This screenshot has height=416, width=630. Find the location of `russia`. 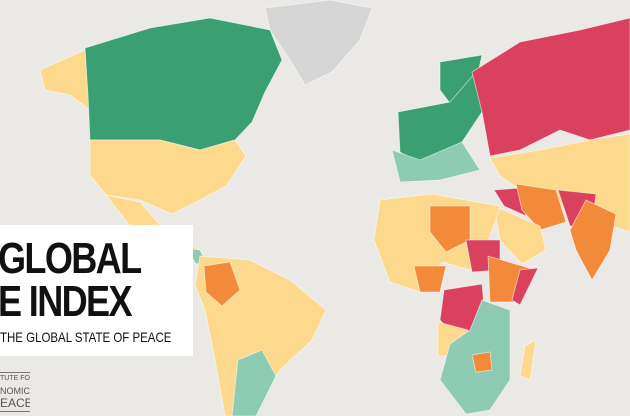

russia is located at coordinates (550, 87).